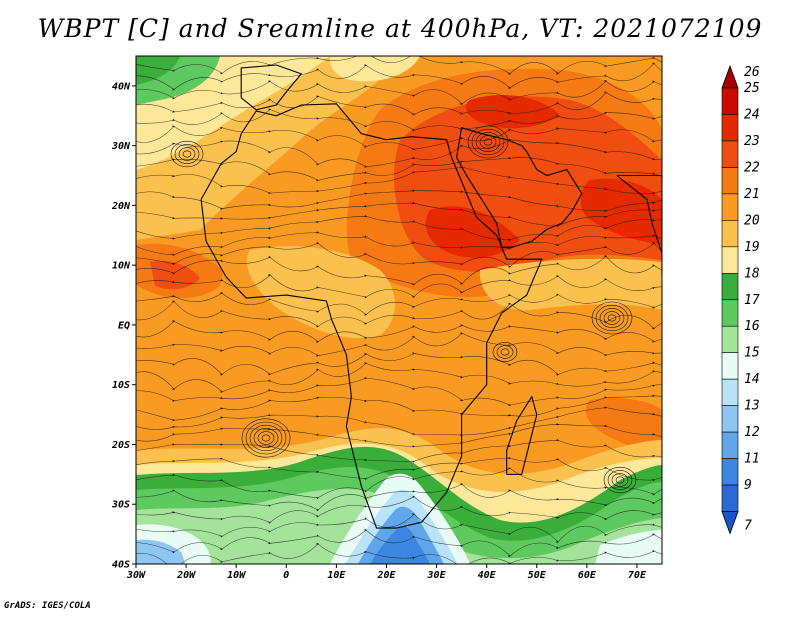  I want to click on madagascar-coastline, so click(522, 435).